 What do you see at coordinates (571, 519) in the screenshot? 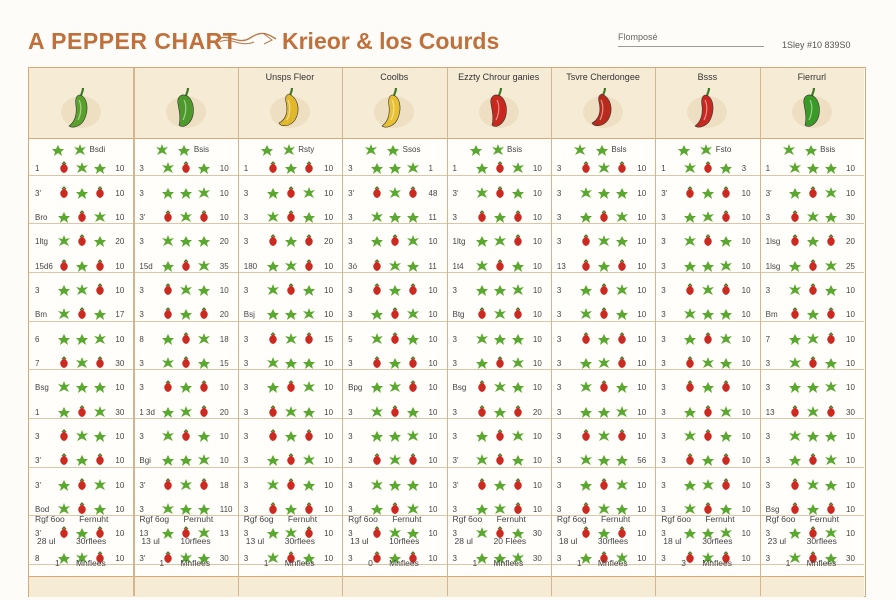
I see `footer-cell: Rgf 6og` at bounding box center [571, 519].